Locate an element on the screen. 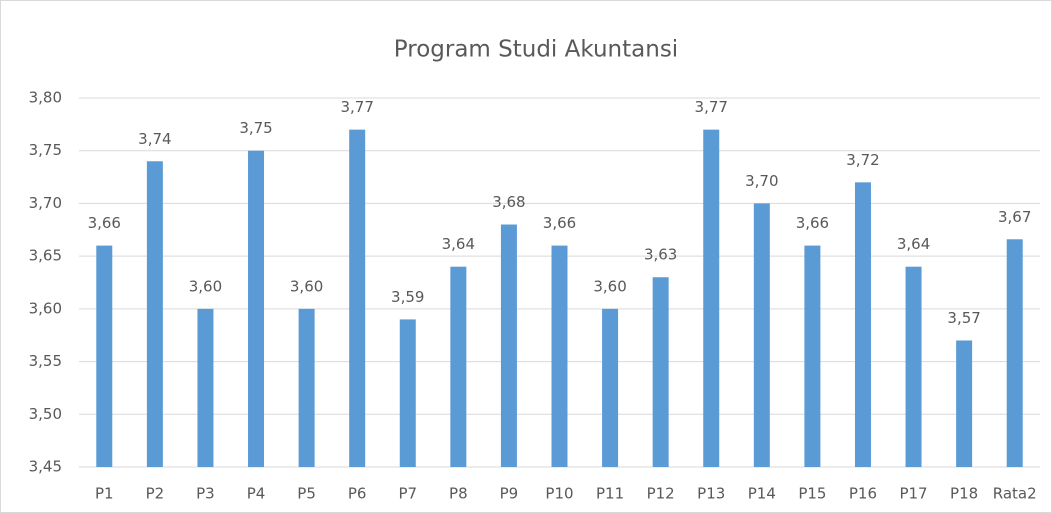  y-tick-label: 3,60 is located at coordinates (45, 308).